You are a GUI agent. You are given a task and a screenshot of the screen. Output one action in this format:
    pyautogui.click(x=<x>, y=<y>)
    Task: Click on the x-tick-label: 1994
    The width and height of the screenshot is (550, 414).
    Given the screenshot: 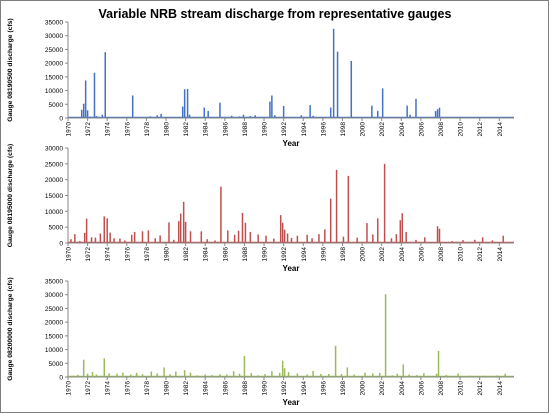 What is the action you would take?
    pyautogui.click(x=304, y=129)
    